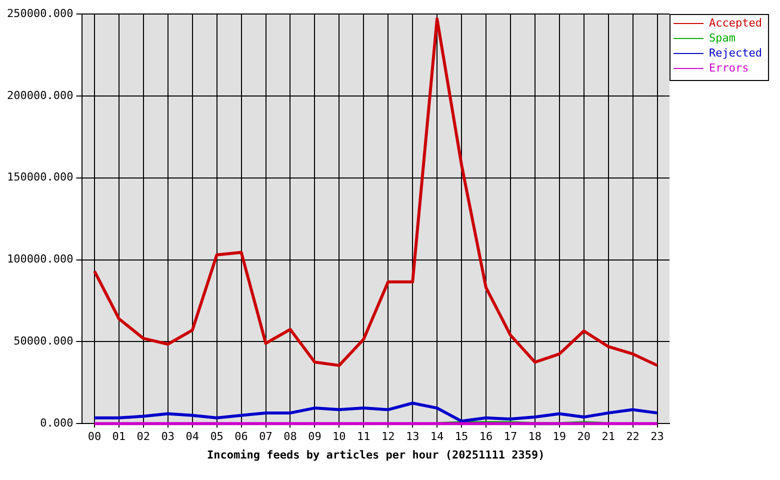  What do you see at coordinates (40, 13) in the screenshot?
I see `y-tick-label: 250000.000` at bounding box center [40, 13].